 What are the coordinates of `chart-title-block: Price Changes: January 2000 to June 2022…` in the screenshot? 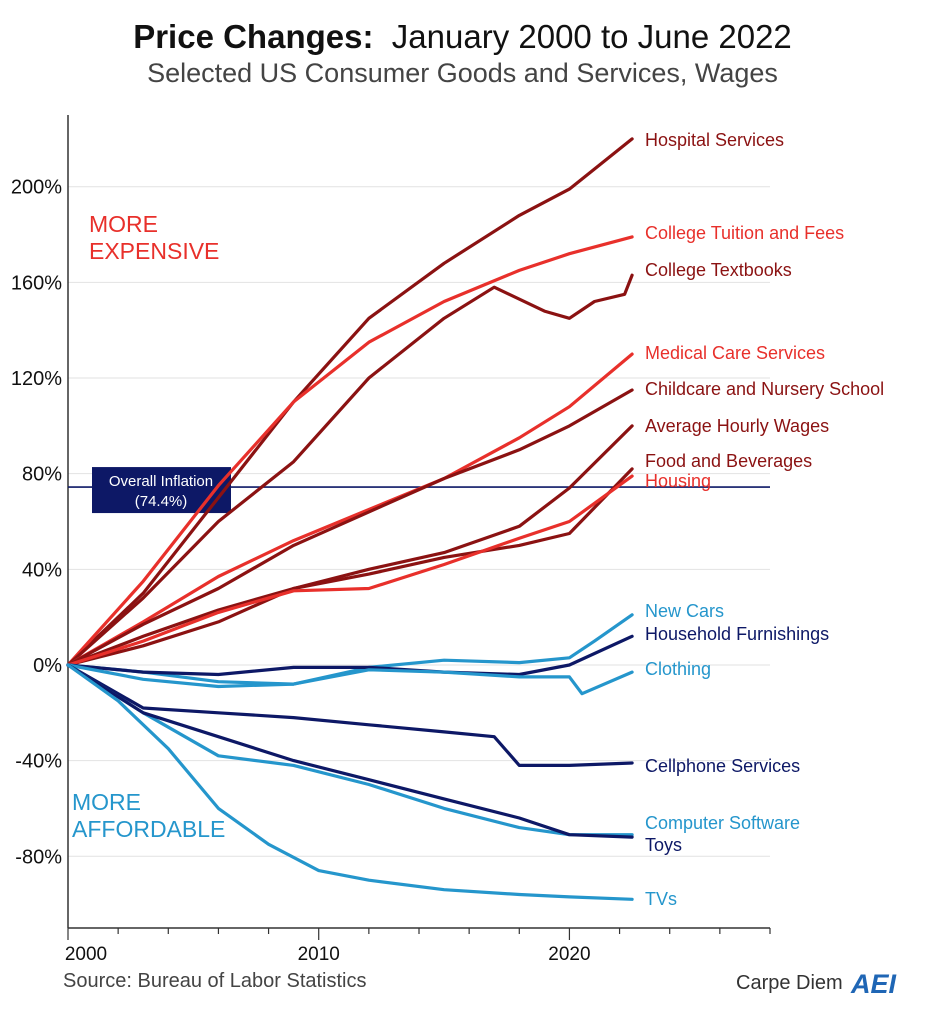 It's located at (462, 53).